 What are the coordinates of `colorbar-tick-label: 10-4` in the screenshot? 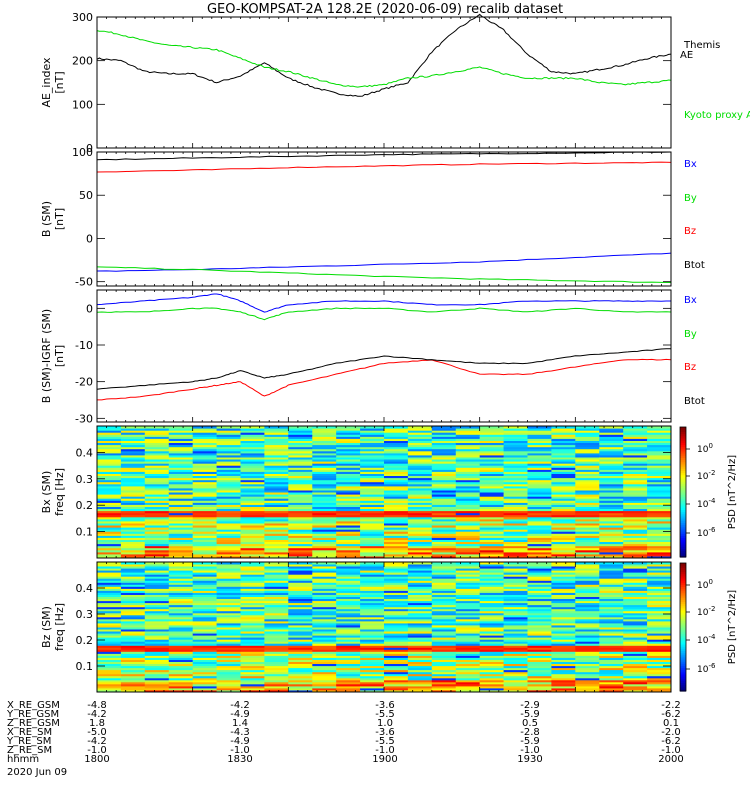 It's located at (706, 639).